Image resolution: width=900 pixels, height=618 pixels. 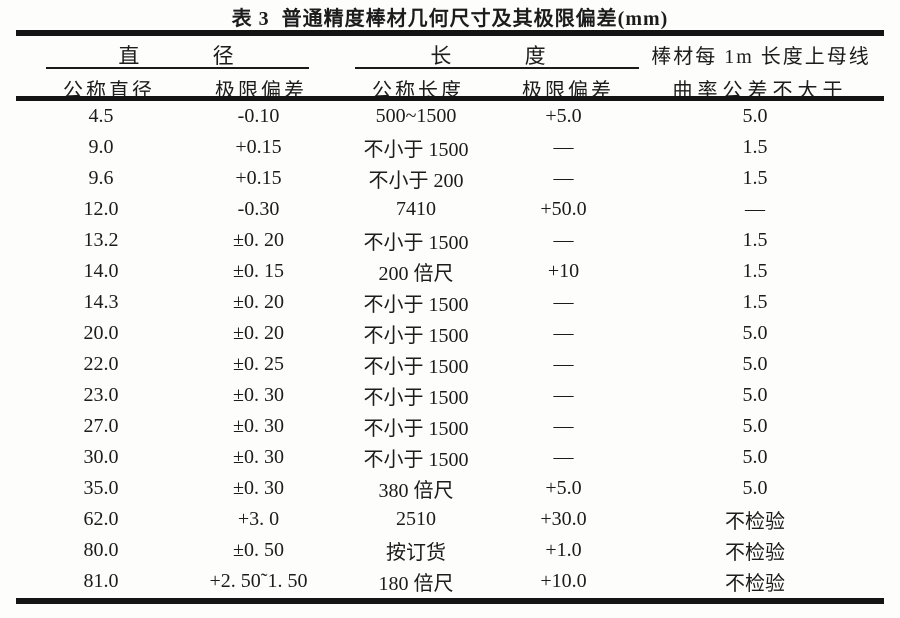 I want to click on cell-nominal-diameter: 14.0, so click(x=101, y=271).